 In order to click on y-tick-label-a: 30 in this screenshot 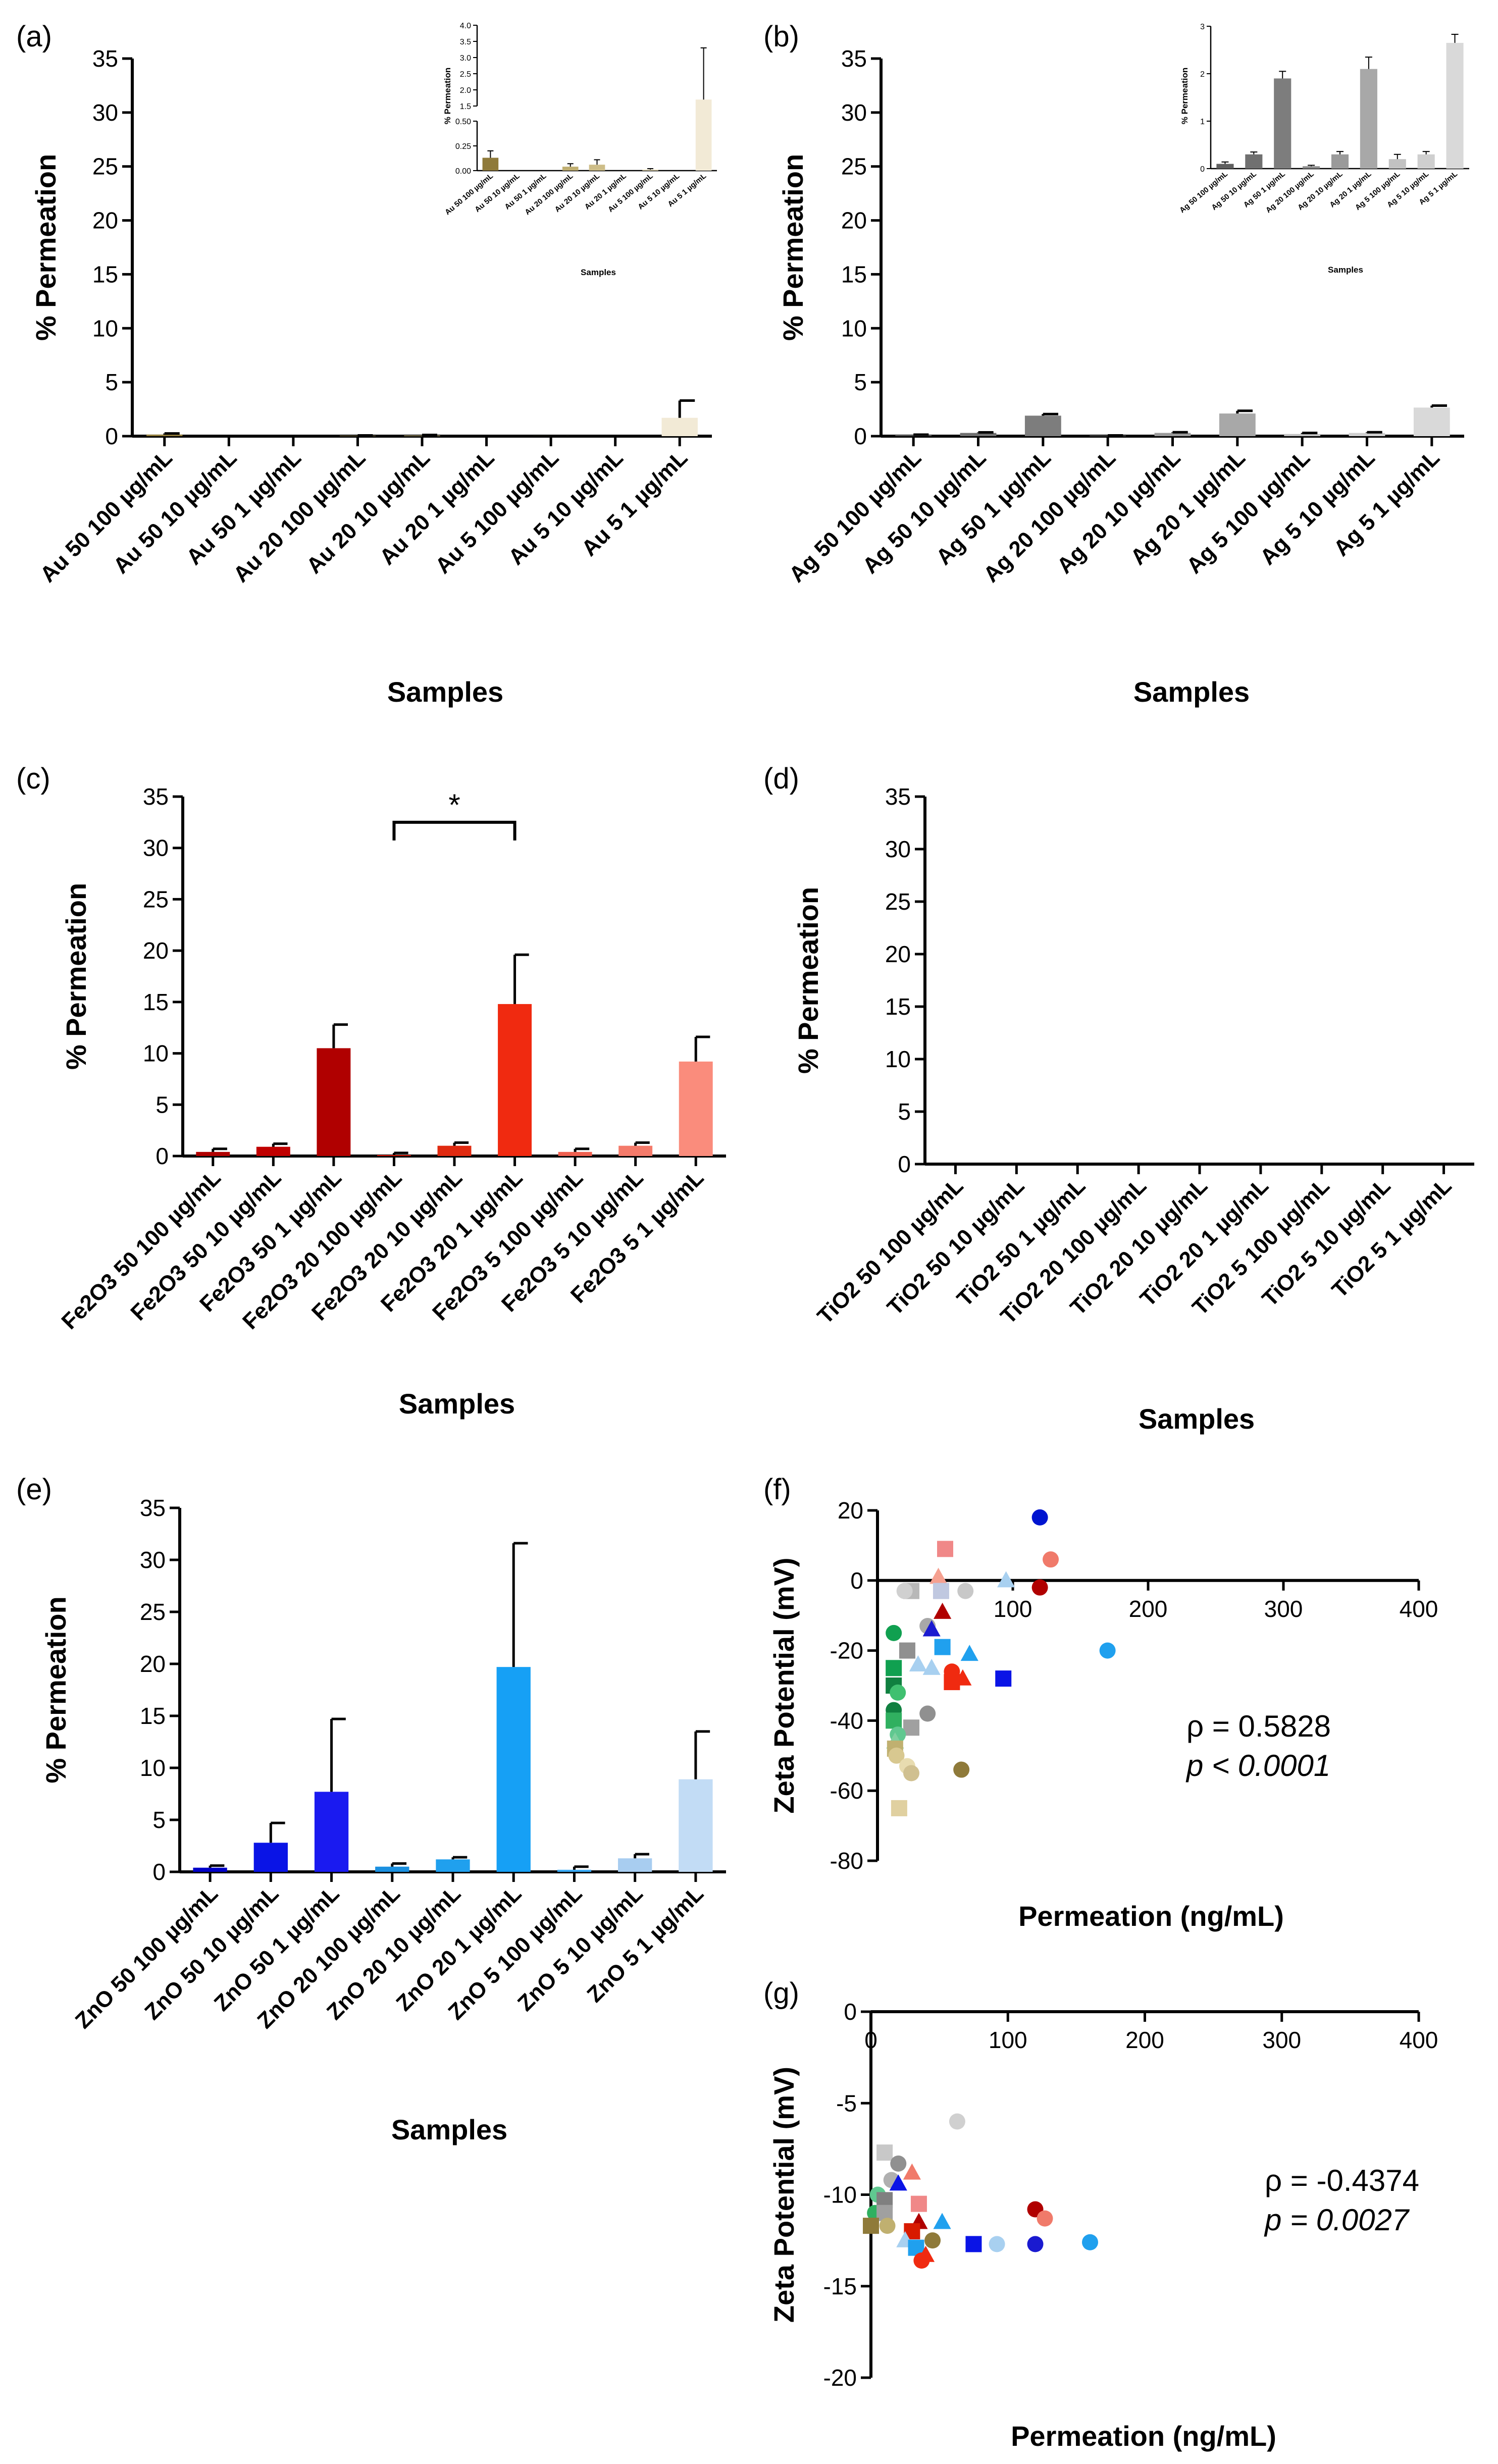, I will do `click(105, 112)`.